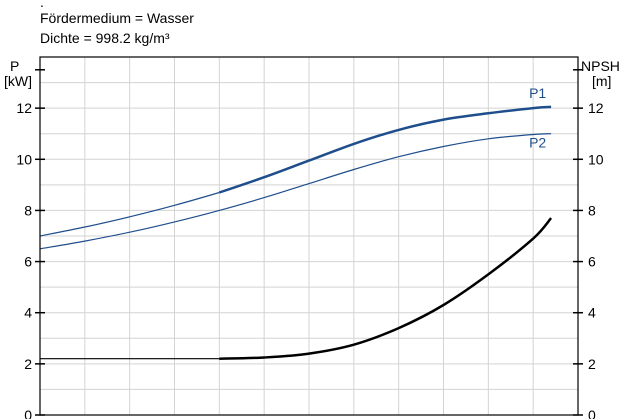 The image size is (628, 419). I want to click on density-label: Dichte = 998.2 kg/m³, so click(105, 38).